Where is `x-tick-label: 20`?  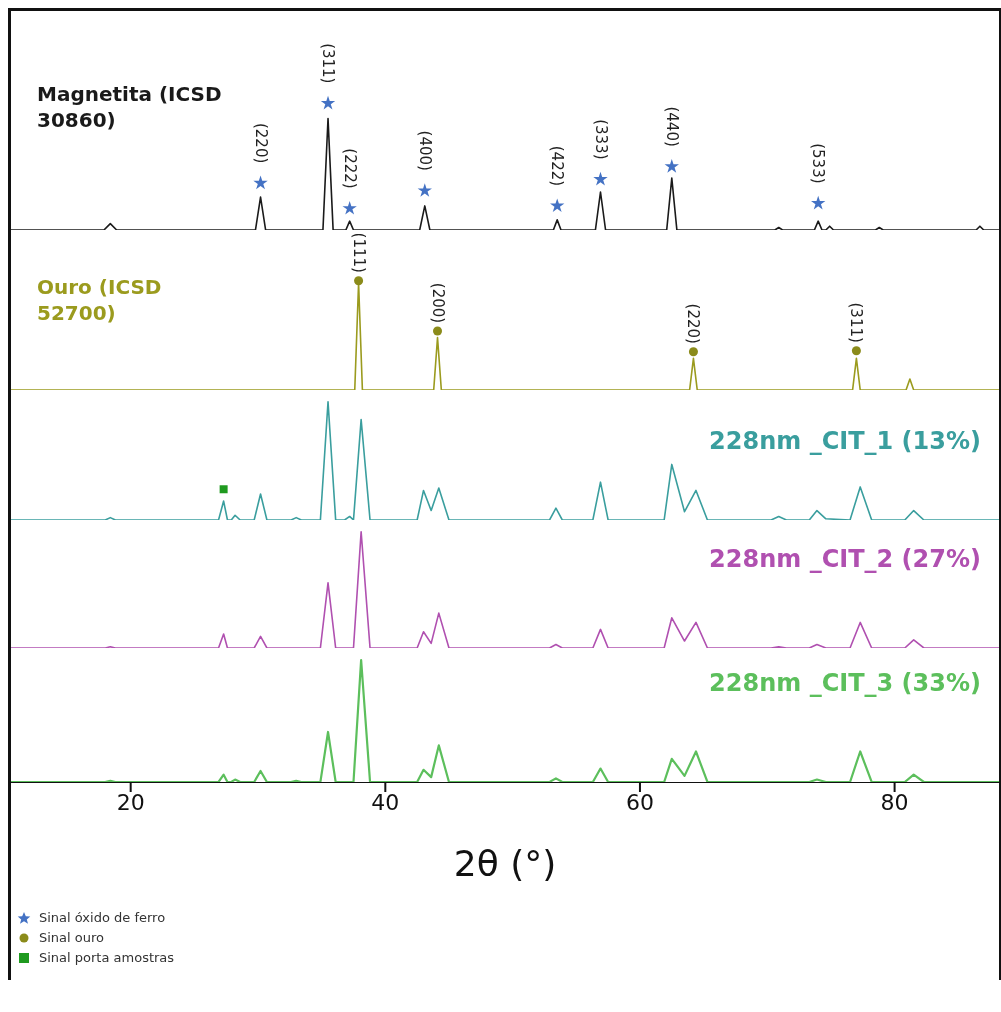 x-tick-label: 20 is located at coordinates (130, 802).